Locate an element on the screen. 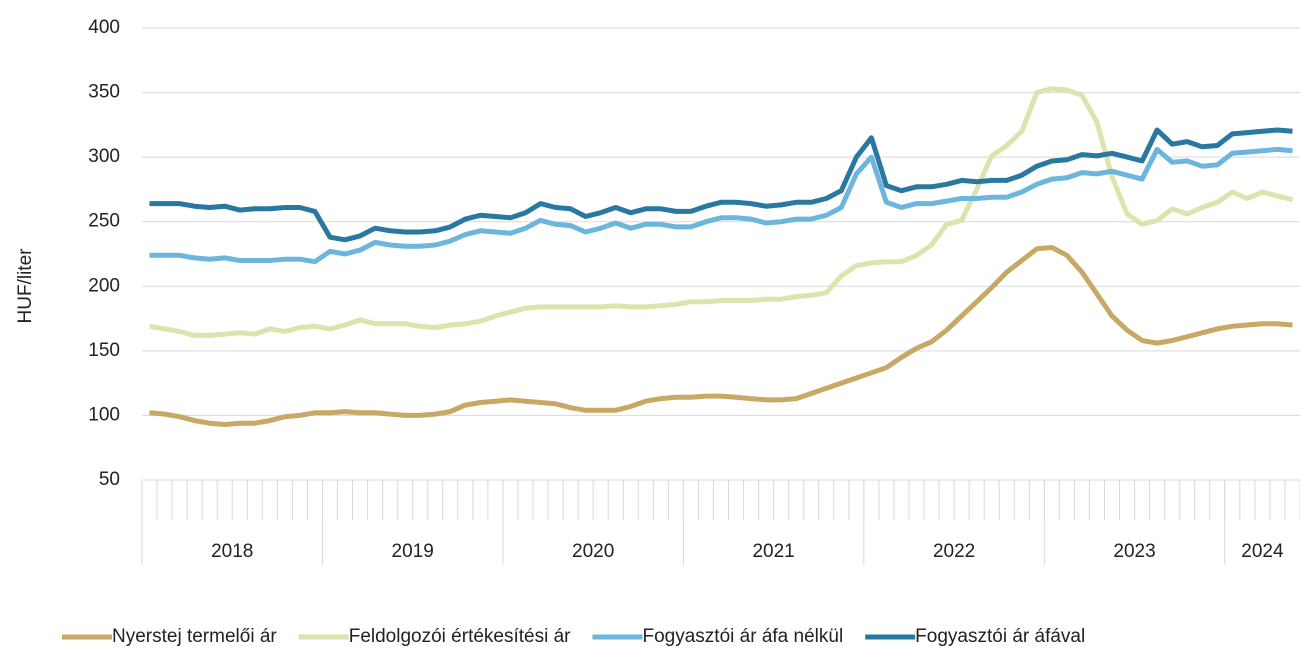  y-tick-label: 150 is located at coordinates (104, 350).